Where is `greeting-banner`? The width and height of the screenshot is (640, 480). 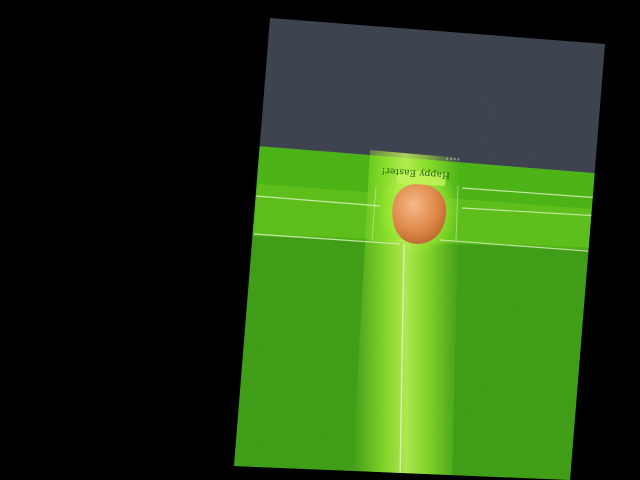 greeting-banner is located at coordinates (421, 178).